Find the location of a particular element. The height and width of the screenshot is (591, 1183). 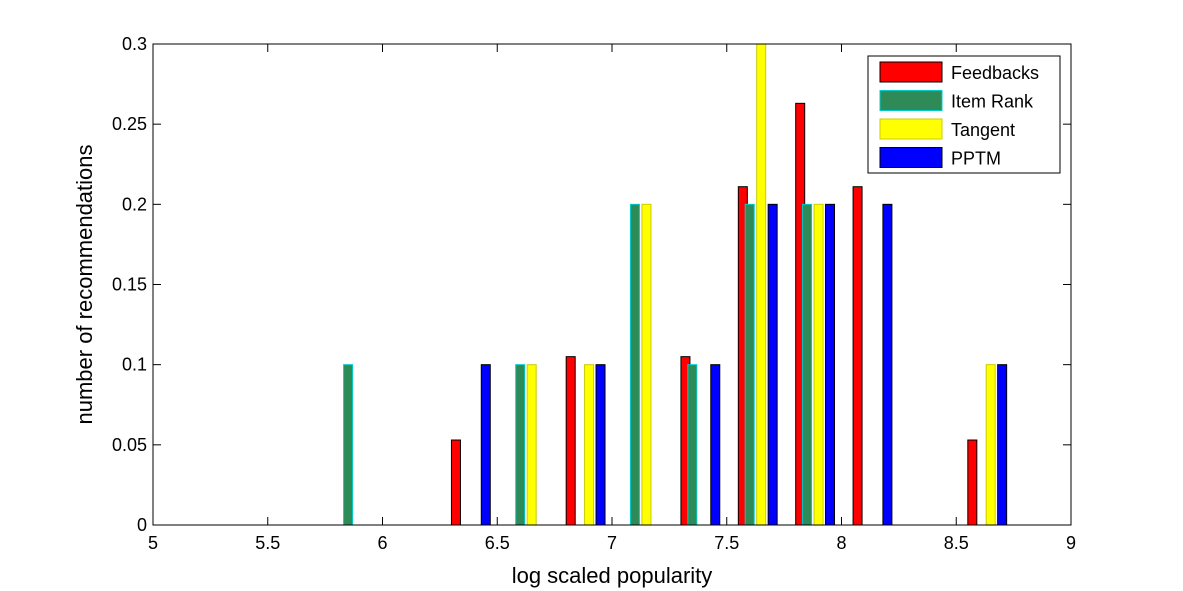

y-tick-label-1: 0.05 is located at coordinates (129, 445).